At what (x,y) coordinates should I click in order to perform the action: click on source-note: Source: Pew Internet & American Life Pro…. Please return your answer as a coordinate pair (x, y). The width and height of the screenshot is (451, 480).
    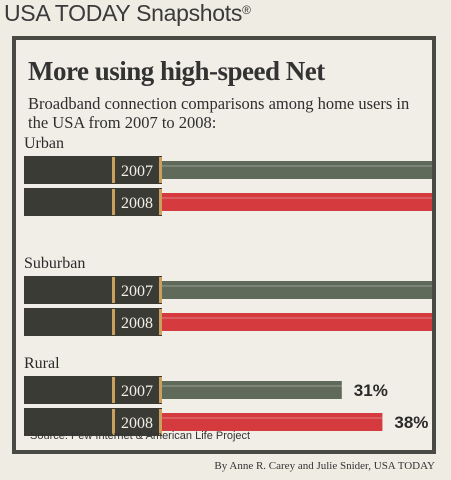
    Looking at the image, I should click on (140, 436).